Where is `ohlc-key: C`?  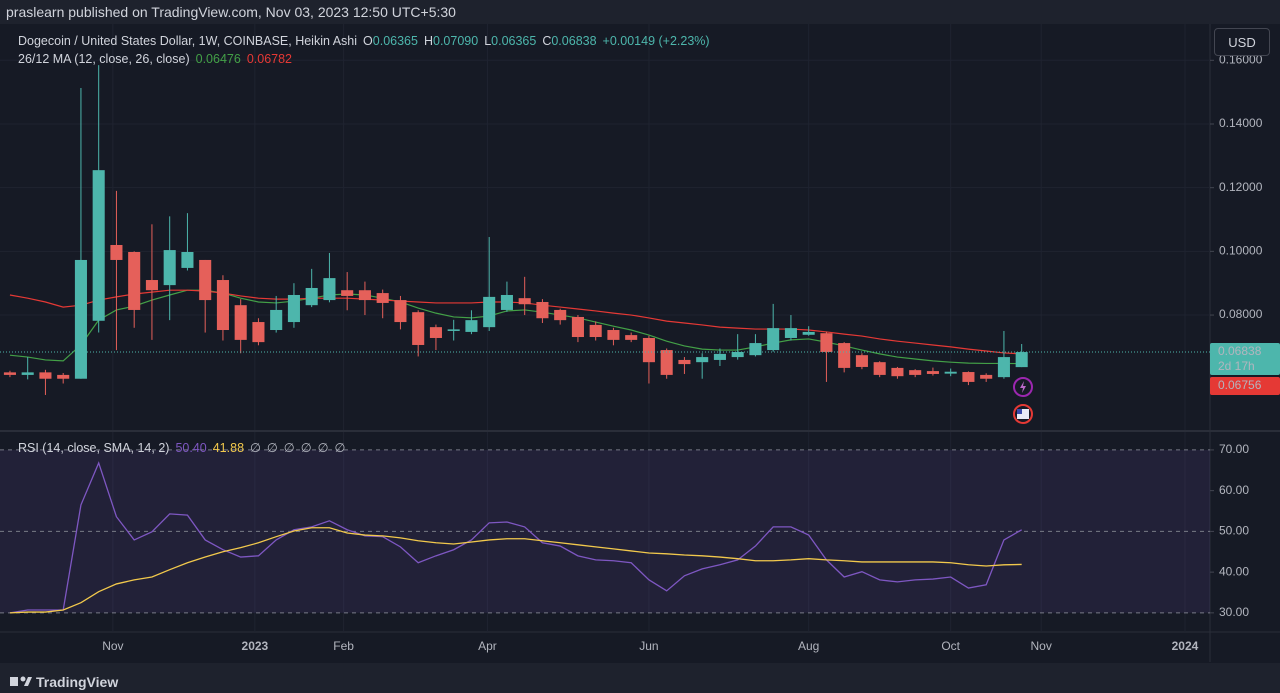
ohlc-key: C is located at coordinates (547, 41).